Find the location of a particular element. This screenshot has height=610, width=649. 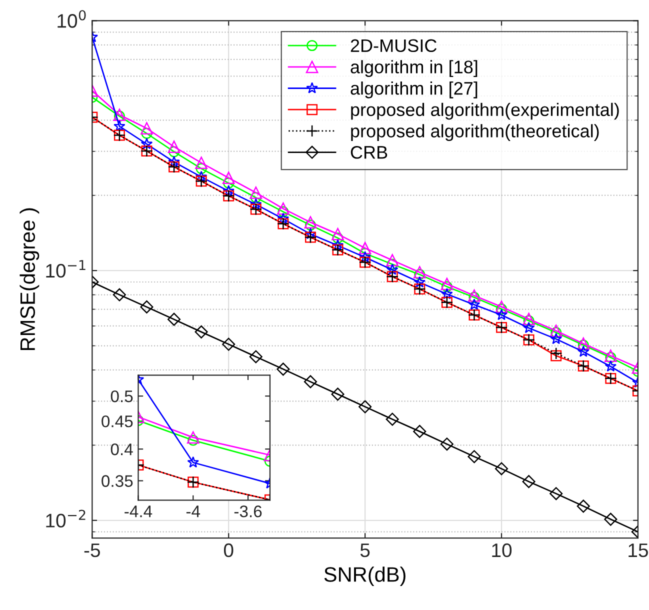

y-axis-title: RMSE(degree ) is located at coordinates (30, 279).